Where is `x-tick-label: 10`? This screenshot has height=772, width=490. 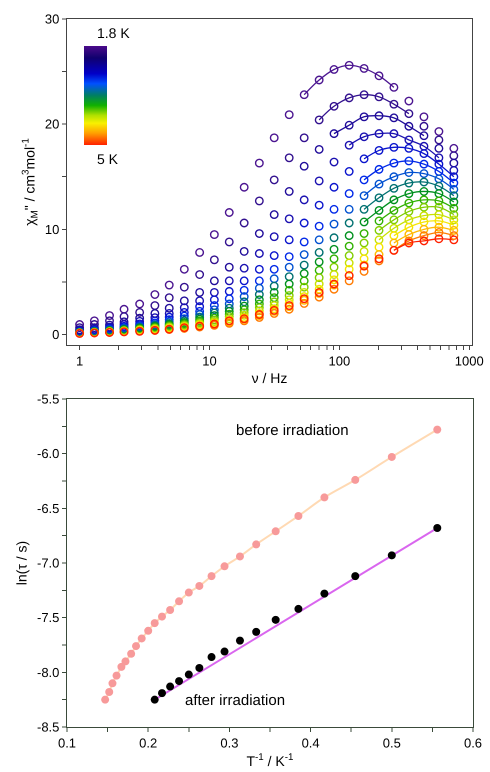 x-tick-label: 10 is located at coordinates (209, 361).